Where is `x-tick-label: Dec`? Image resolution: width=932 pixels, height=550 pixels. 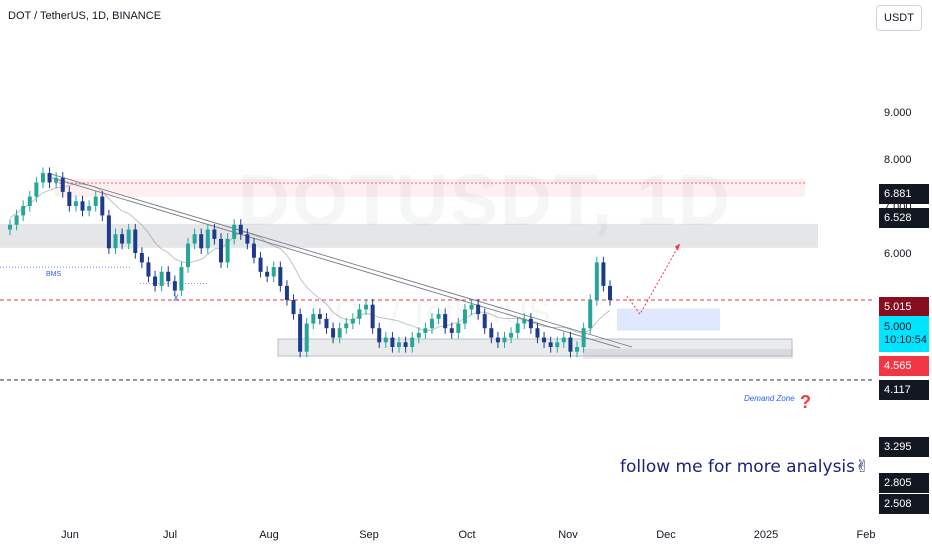
x-tick-label: Dec is located at coordinates (666, 535).